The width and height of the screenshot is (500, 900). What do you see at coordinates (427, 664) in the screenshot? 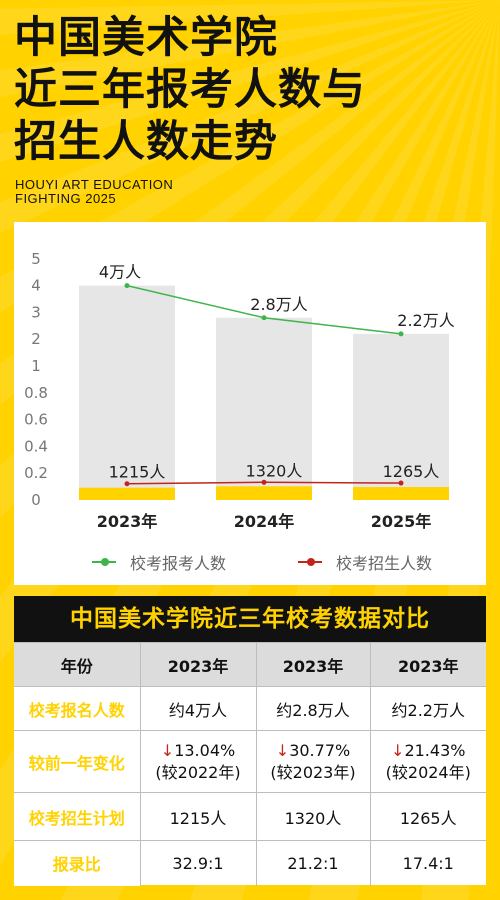
I see `header-year-3: 2023年` at bounding box center [427, 664].